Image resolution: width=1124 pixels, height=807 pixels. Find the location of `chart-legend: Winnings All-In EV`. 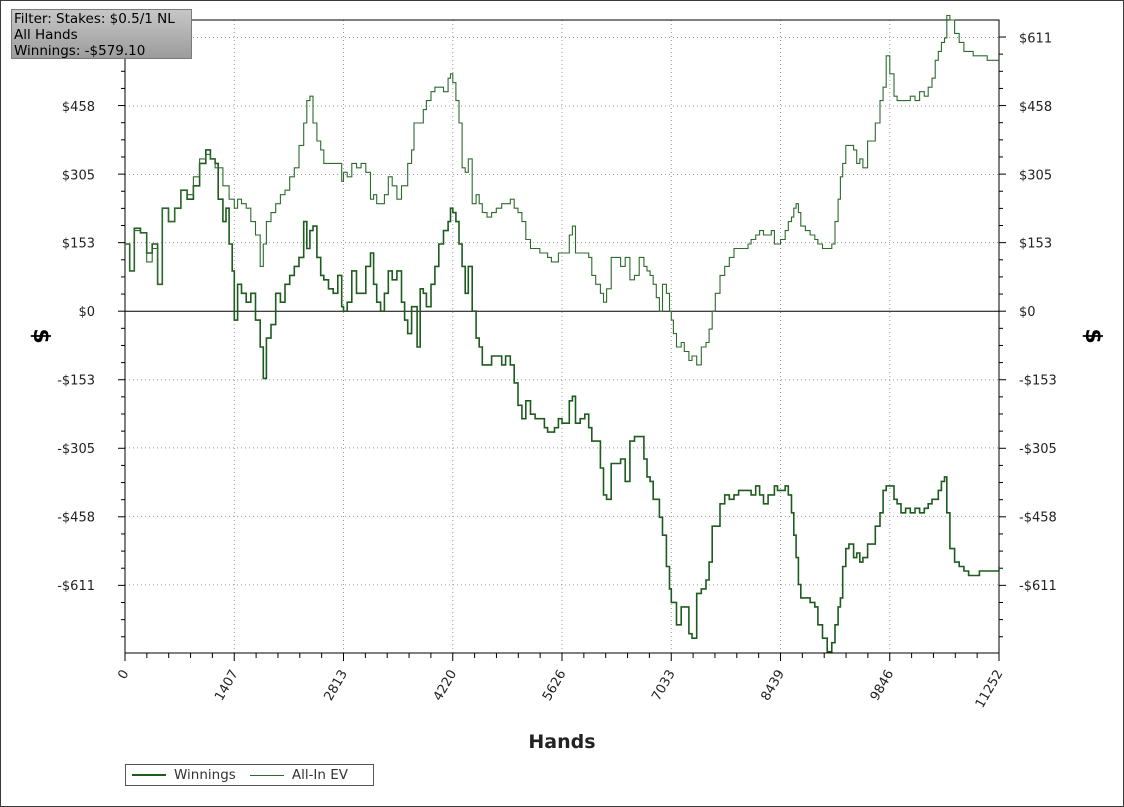

chart-legend: Winnings All-In EV is located at coordinates (249, 775).